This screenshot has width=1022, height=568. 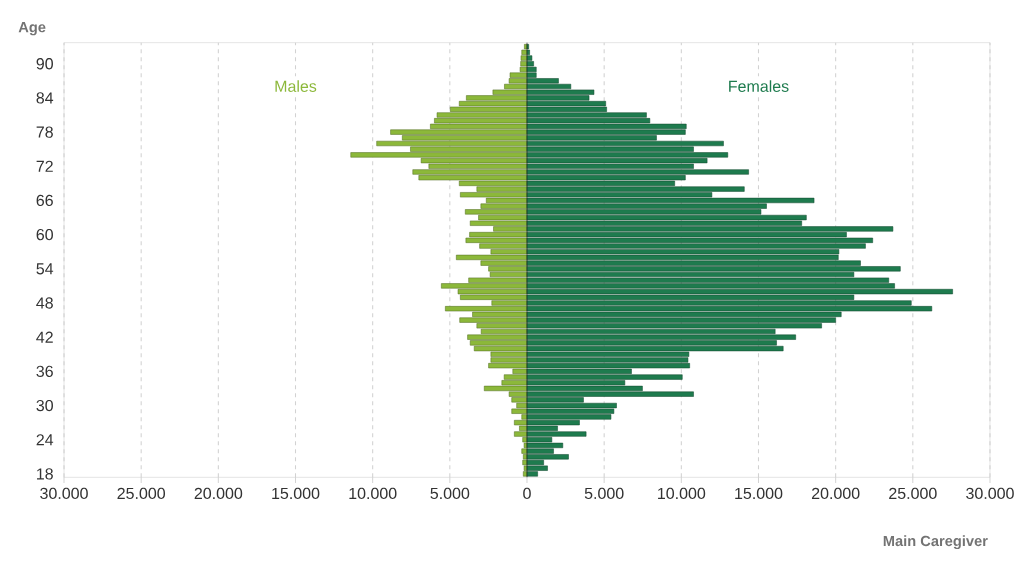 What do you see at coordinates (44, 234) in the screenshot?
I see `y-tick-label: 60` at bounding box center [44, 234].